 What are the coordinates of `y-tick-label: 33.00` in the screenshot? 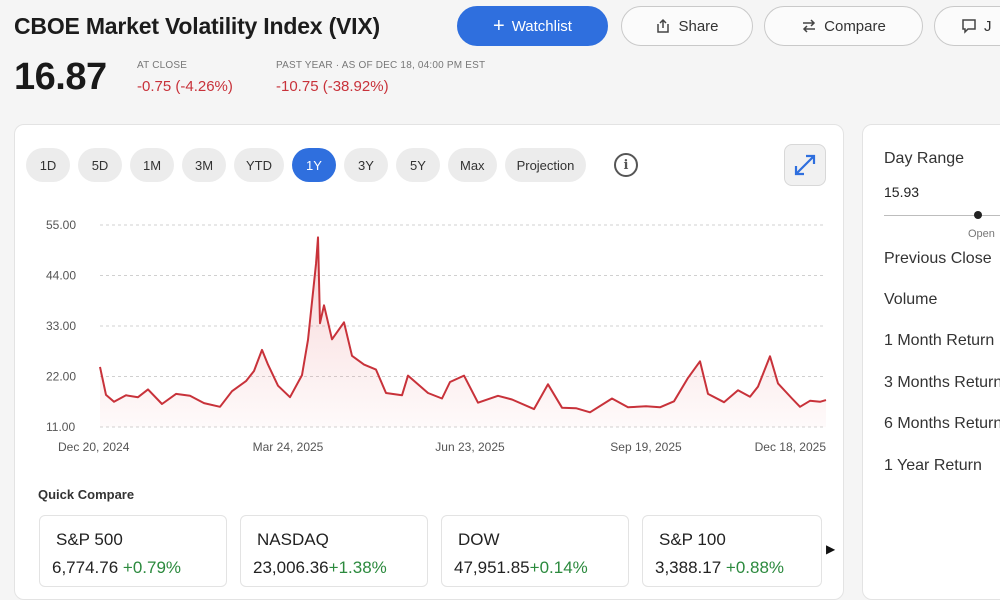 It's located at (61, 326).